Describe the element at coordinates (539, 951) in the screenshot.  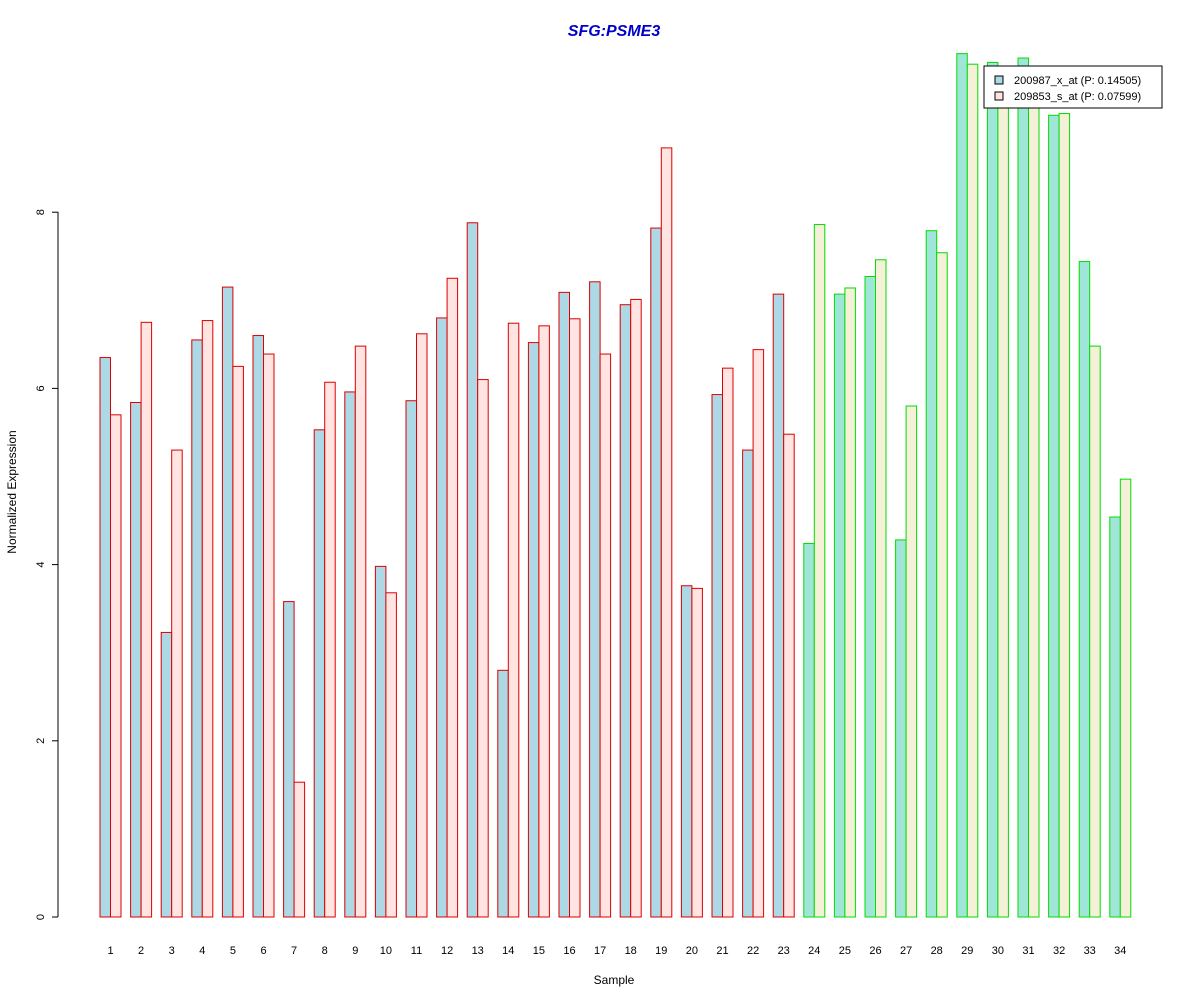
I see `x-tick-label: 15` at that location.